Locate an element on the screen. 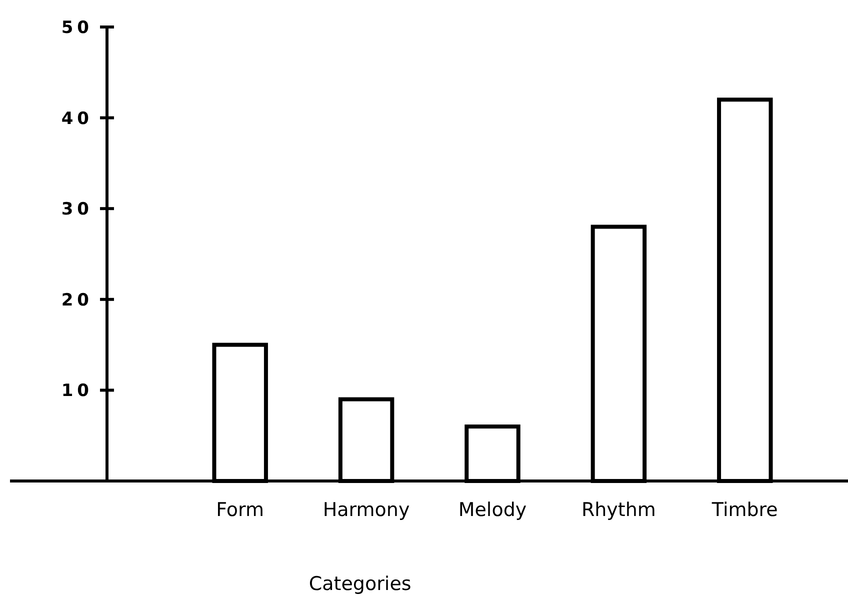 The image size is (848, 606). y-tick-label: 20 is located at coordinates (77, 300).